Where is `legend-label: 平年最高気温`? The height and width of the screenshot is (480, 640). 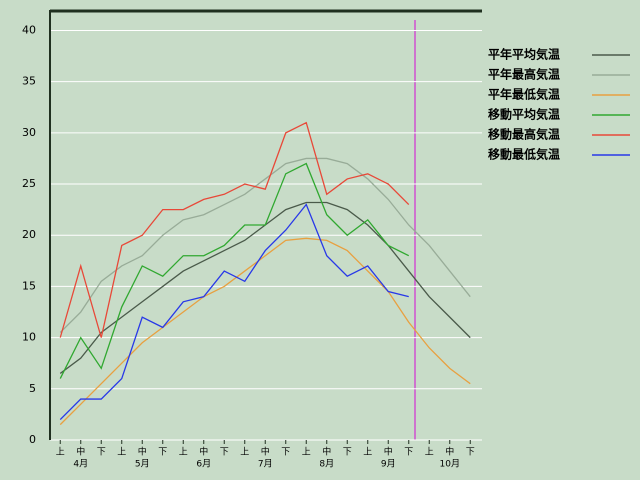 legend-label: 平年最高気温 is located at coordinates (524, 74).